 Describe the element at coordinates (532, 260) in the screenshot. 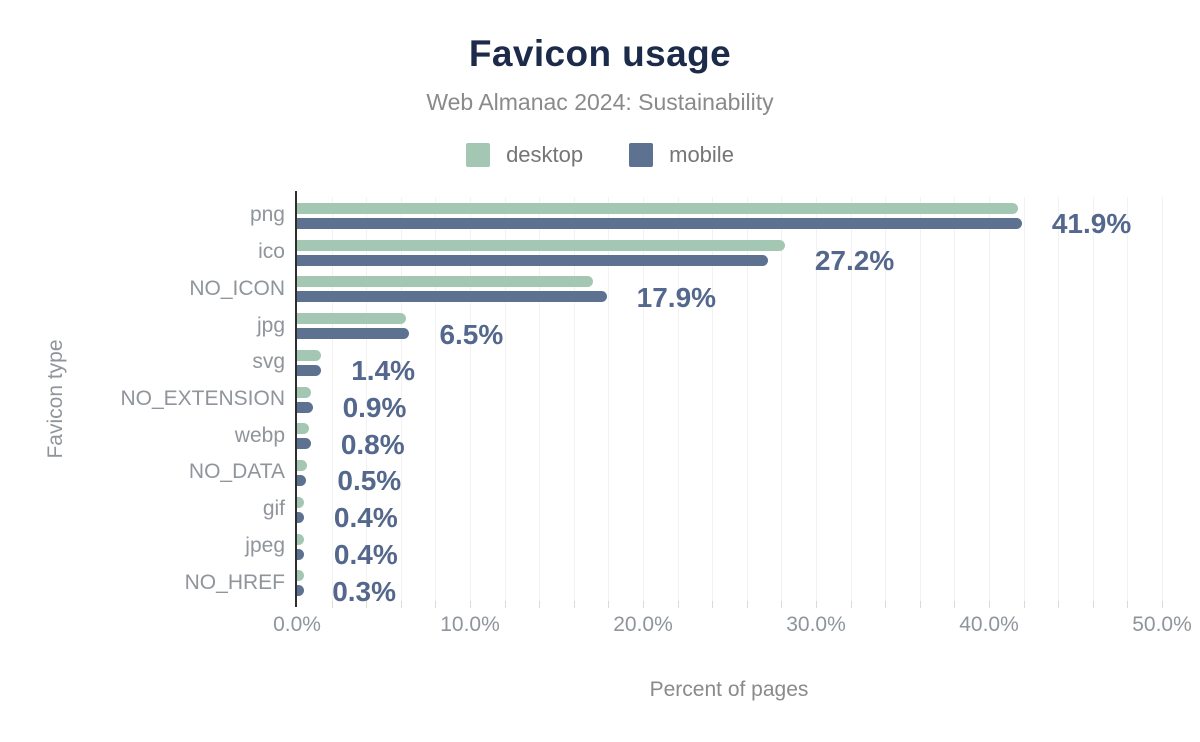

I see `bar-mobile-ico` at that location.